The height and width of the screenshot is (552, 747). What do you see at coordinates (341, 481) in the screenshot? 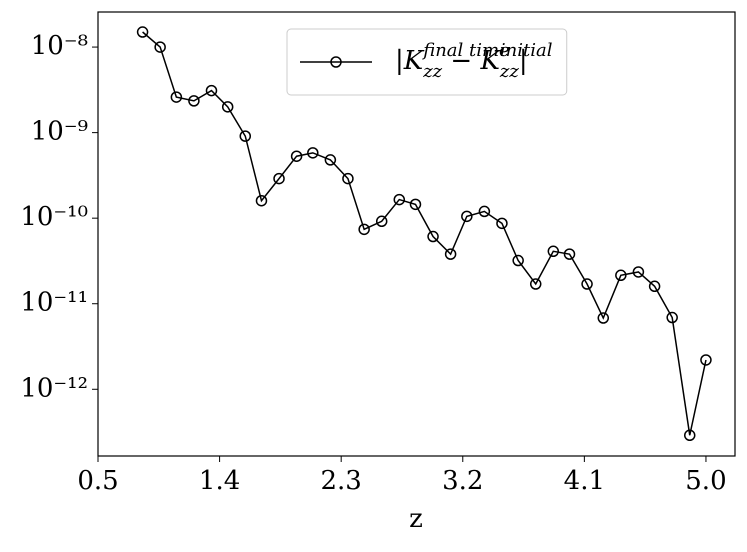
I see `x-tick-label: 2.3` at bounding box center [341, 481].